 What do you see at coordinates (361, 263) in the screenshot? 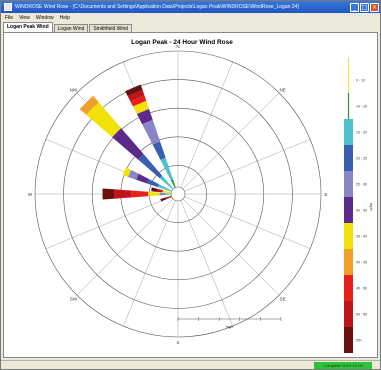
I see `legend-label: 40 - 45` at bounding box center [361, 263].